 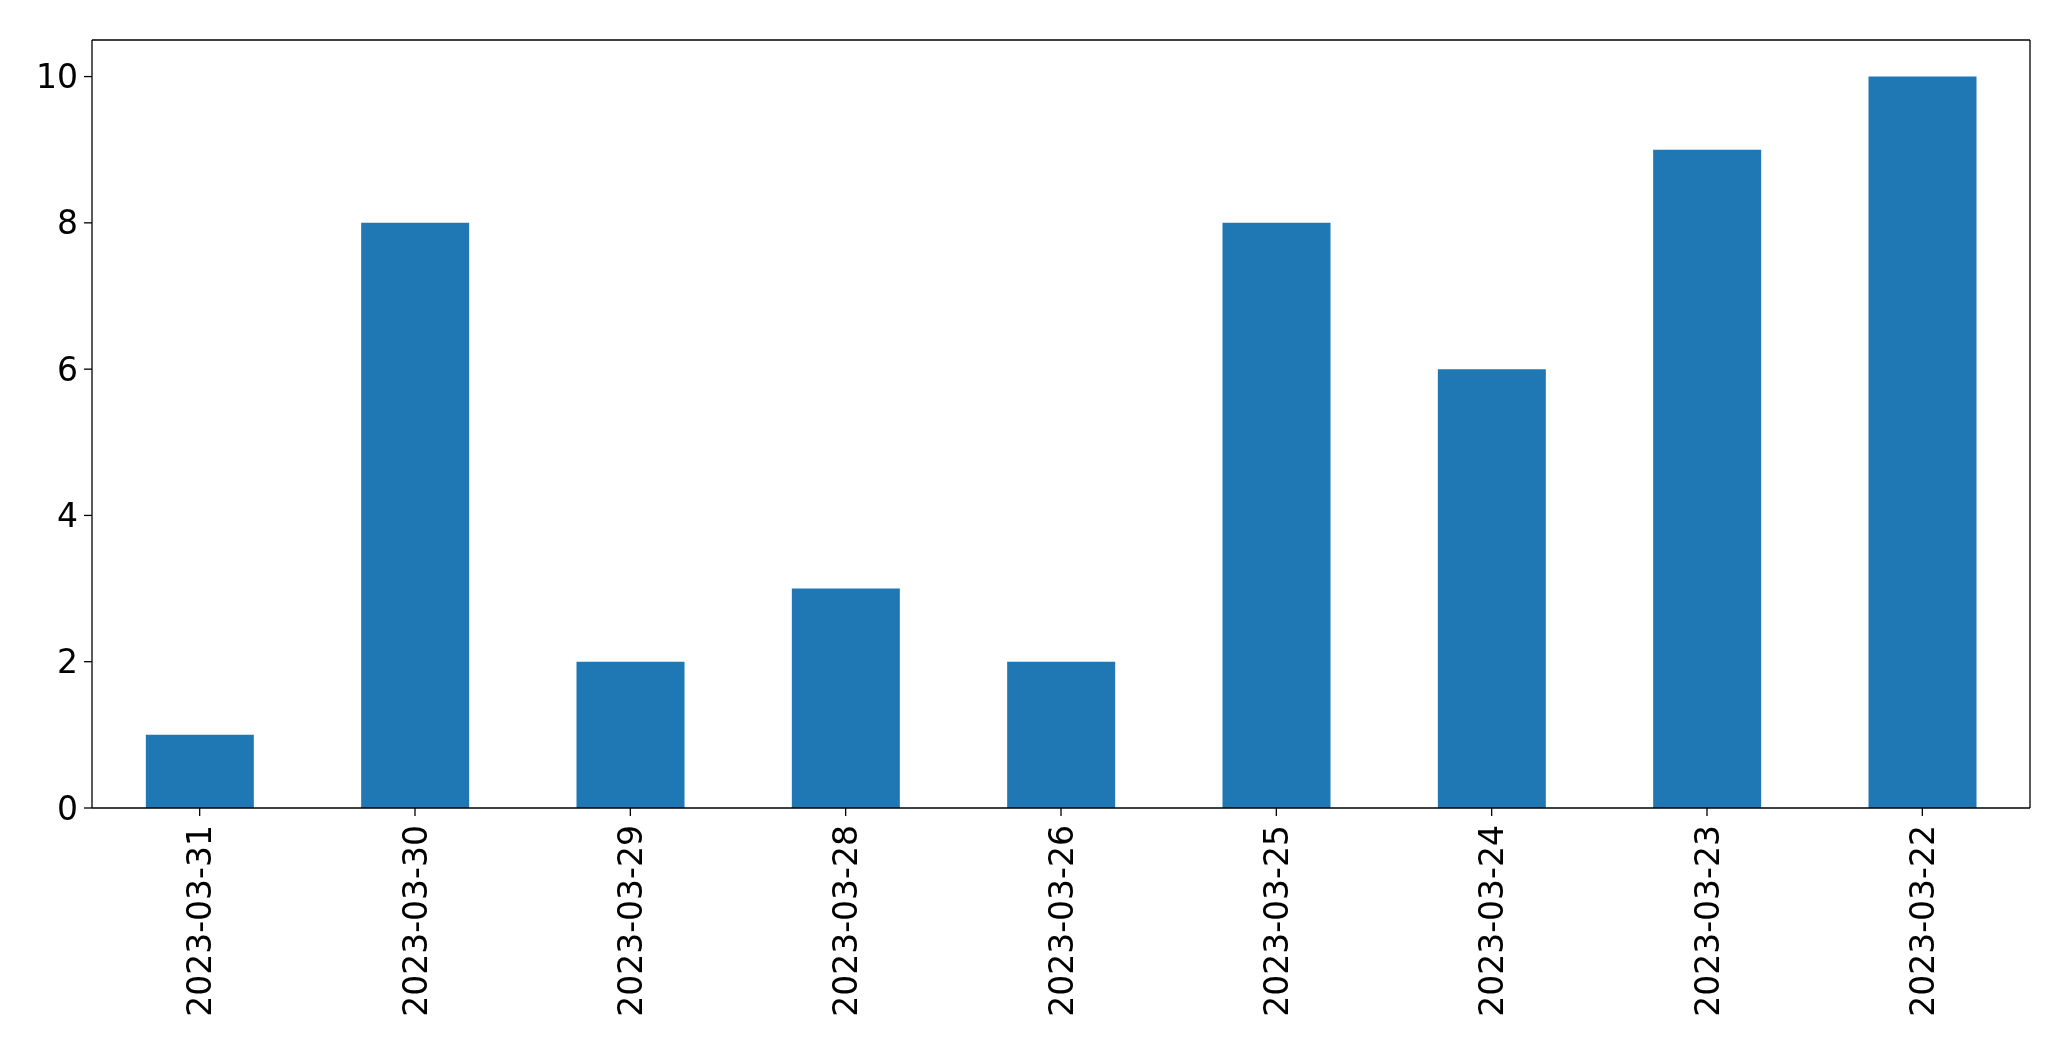 What do you see at coordinates (1061, 921) in the screenshot?
I see `x-tick-label: 2023-03-26` at bounding box center [1061, 921].